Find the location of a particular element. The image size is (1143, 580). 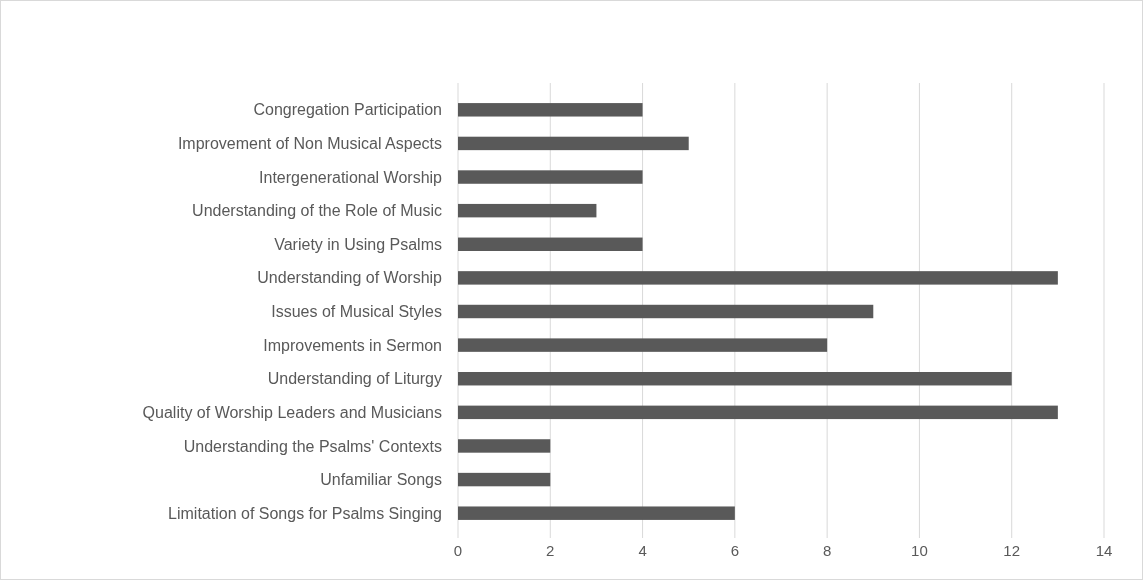

y-tick-label: Understanding of the Role of Music is located at coordinates (317, 211).